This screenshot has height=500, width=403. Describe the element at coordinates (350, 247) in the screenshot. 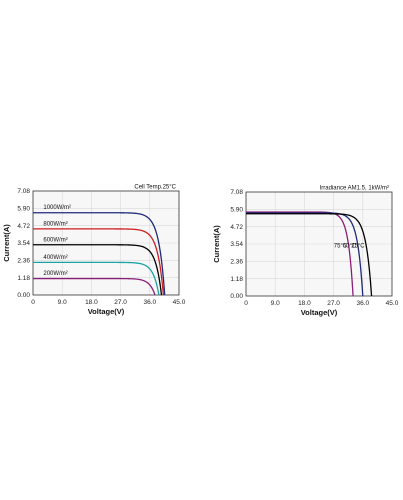

I see `series-label: 50°C` at that location.